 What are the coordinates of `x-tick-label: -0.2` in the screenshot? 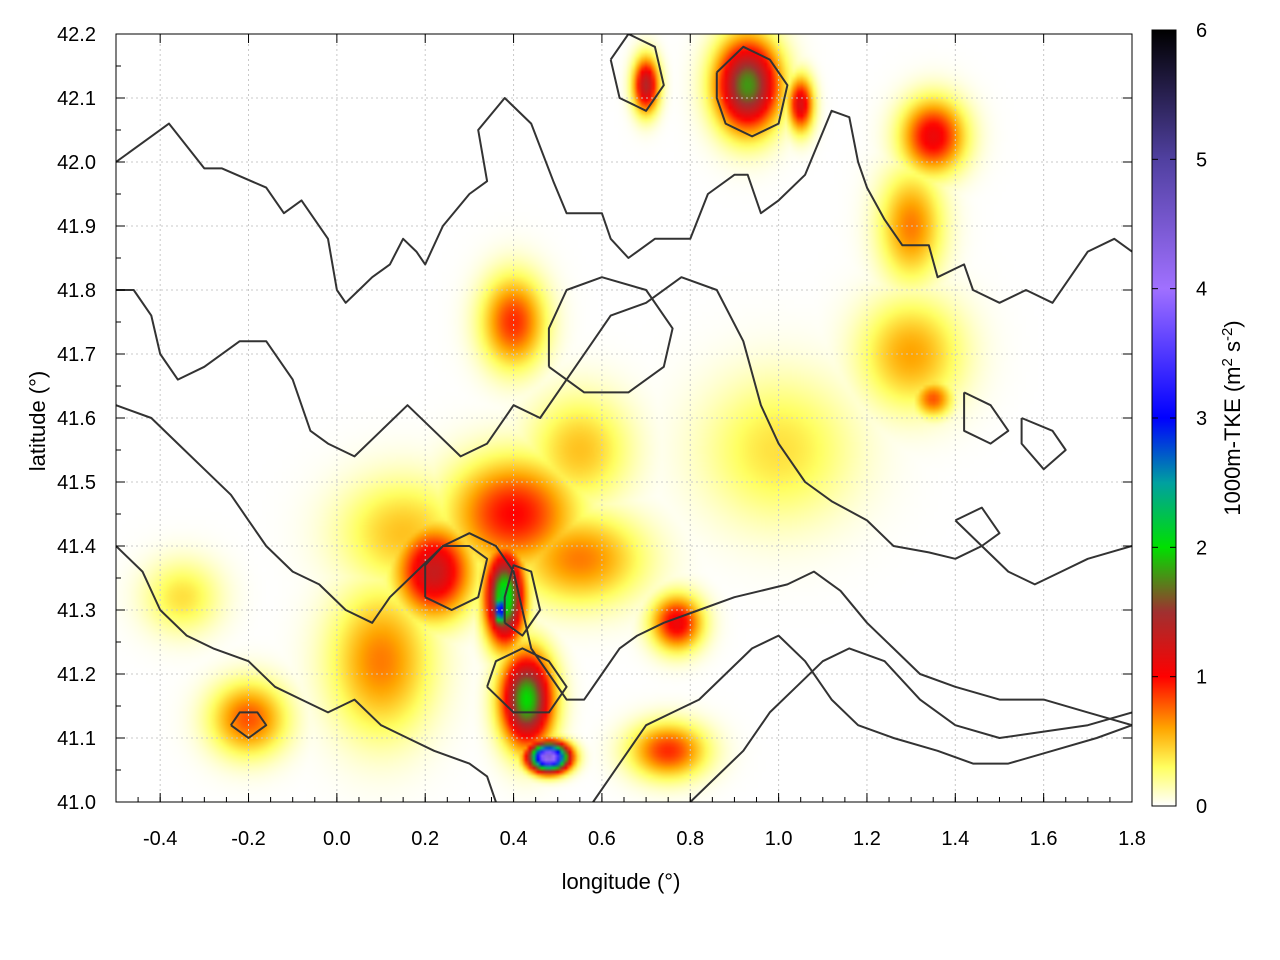 It's located at (248, 839).